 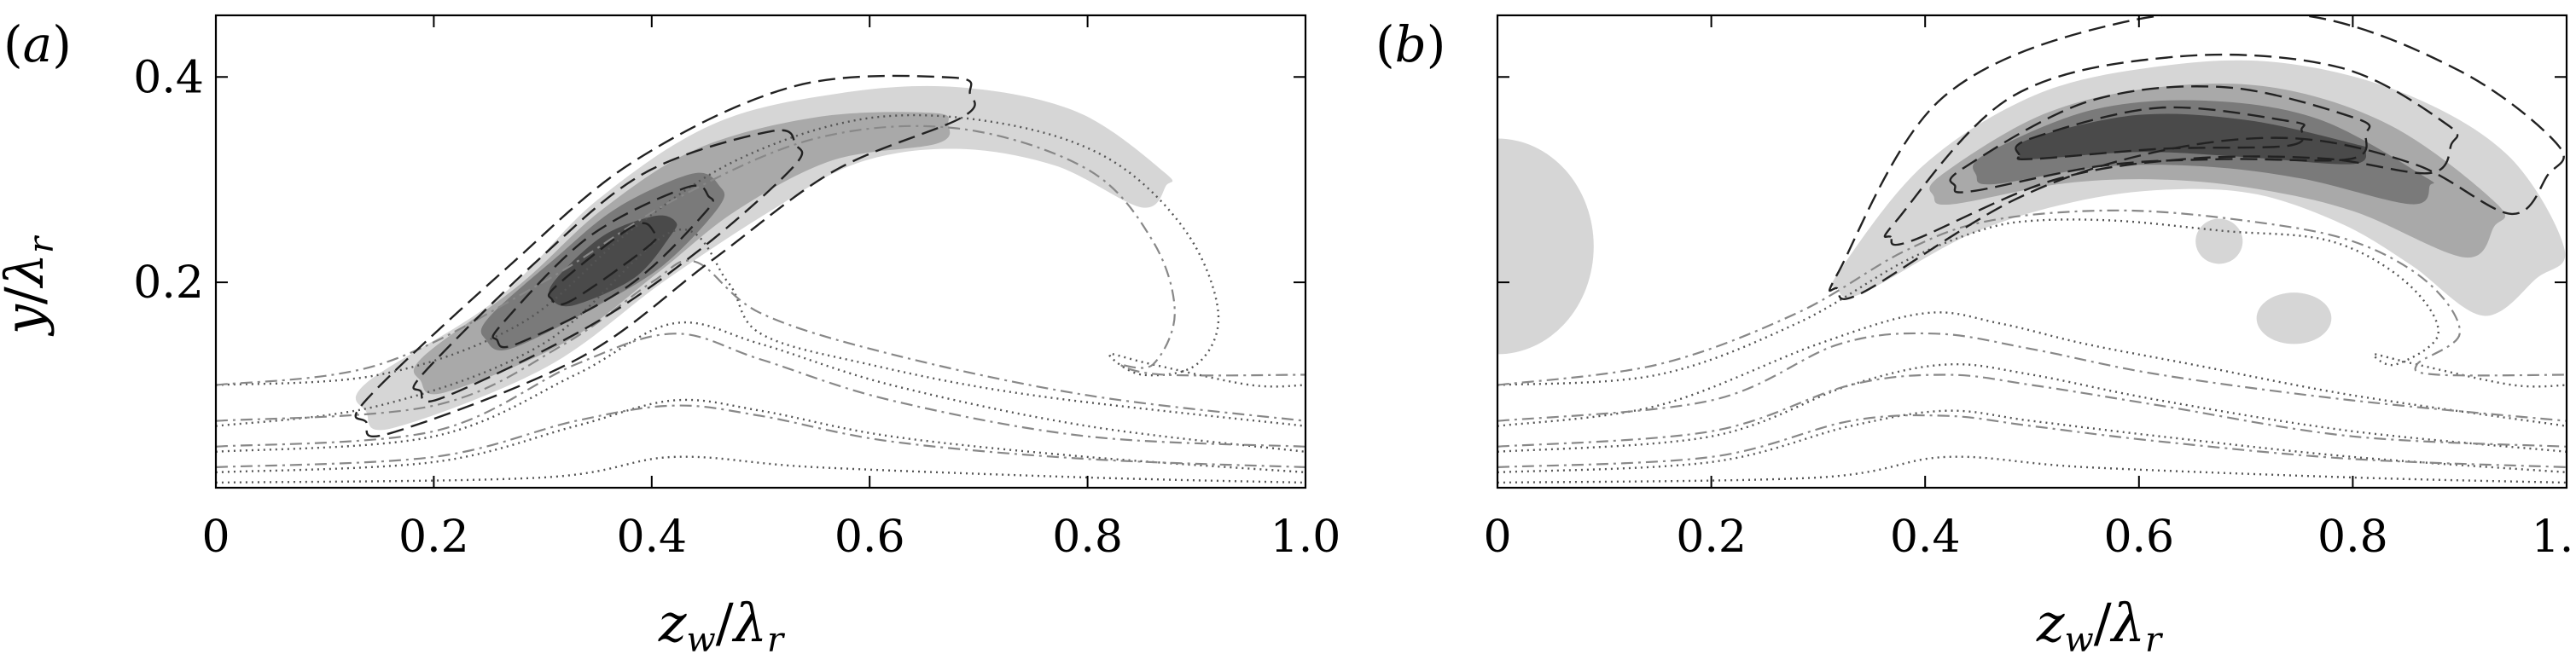 I want to click on ylabel-a-lambda: λ, so click(x=28, y=271).